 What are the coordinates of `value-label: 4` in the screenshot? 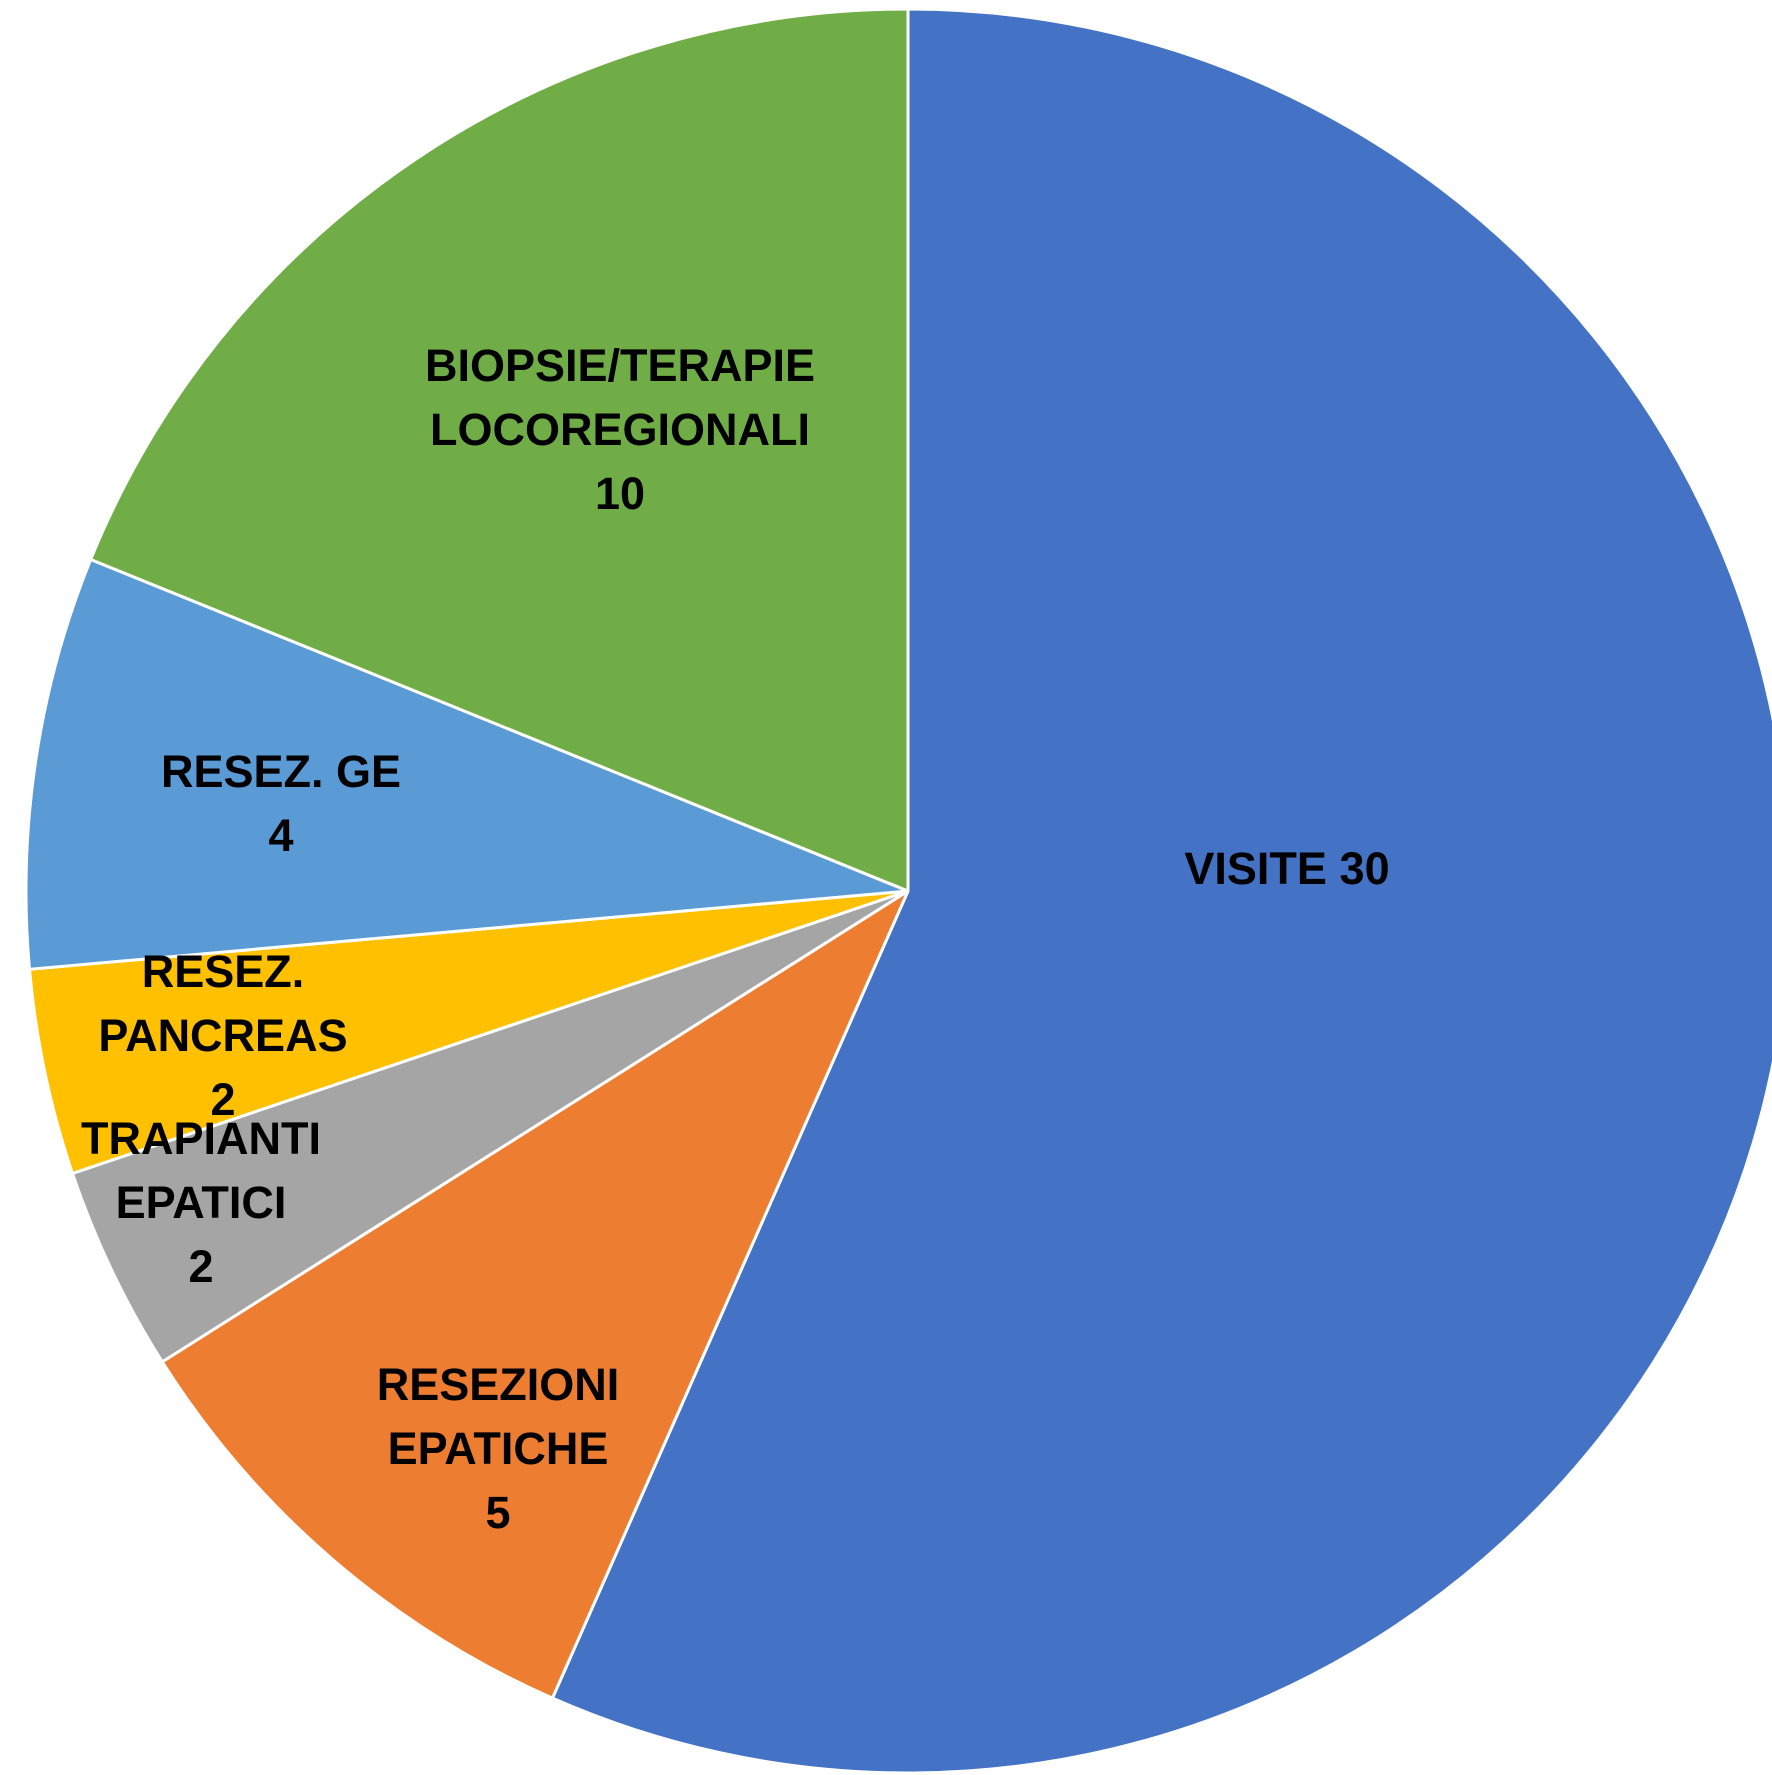 It's located at (281, 835).